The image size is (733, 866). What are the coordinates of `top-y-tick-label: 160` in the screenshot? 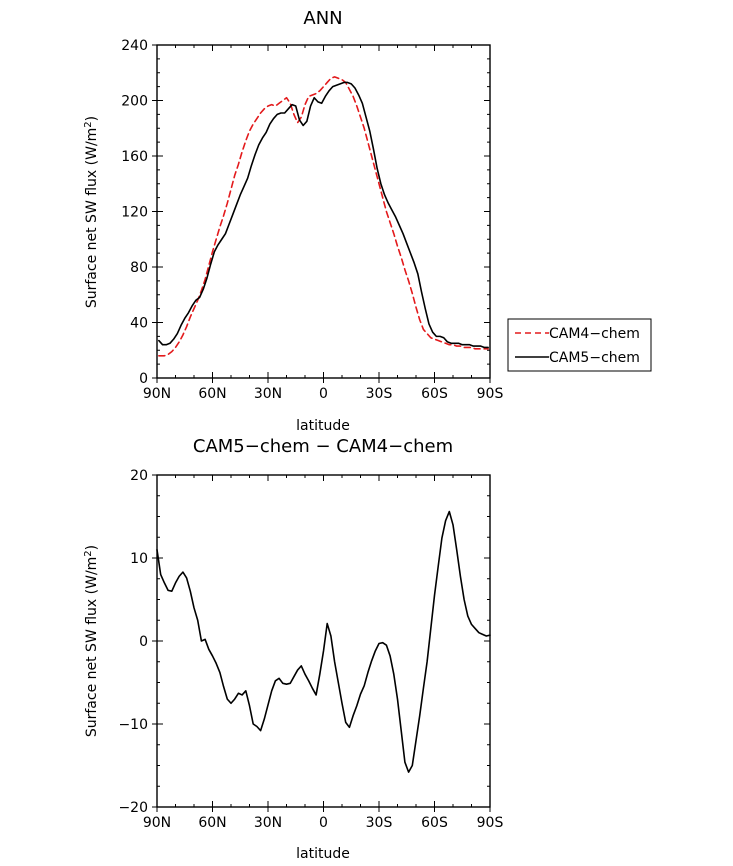 It's located at (134, 157).